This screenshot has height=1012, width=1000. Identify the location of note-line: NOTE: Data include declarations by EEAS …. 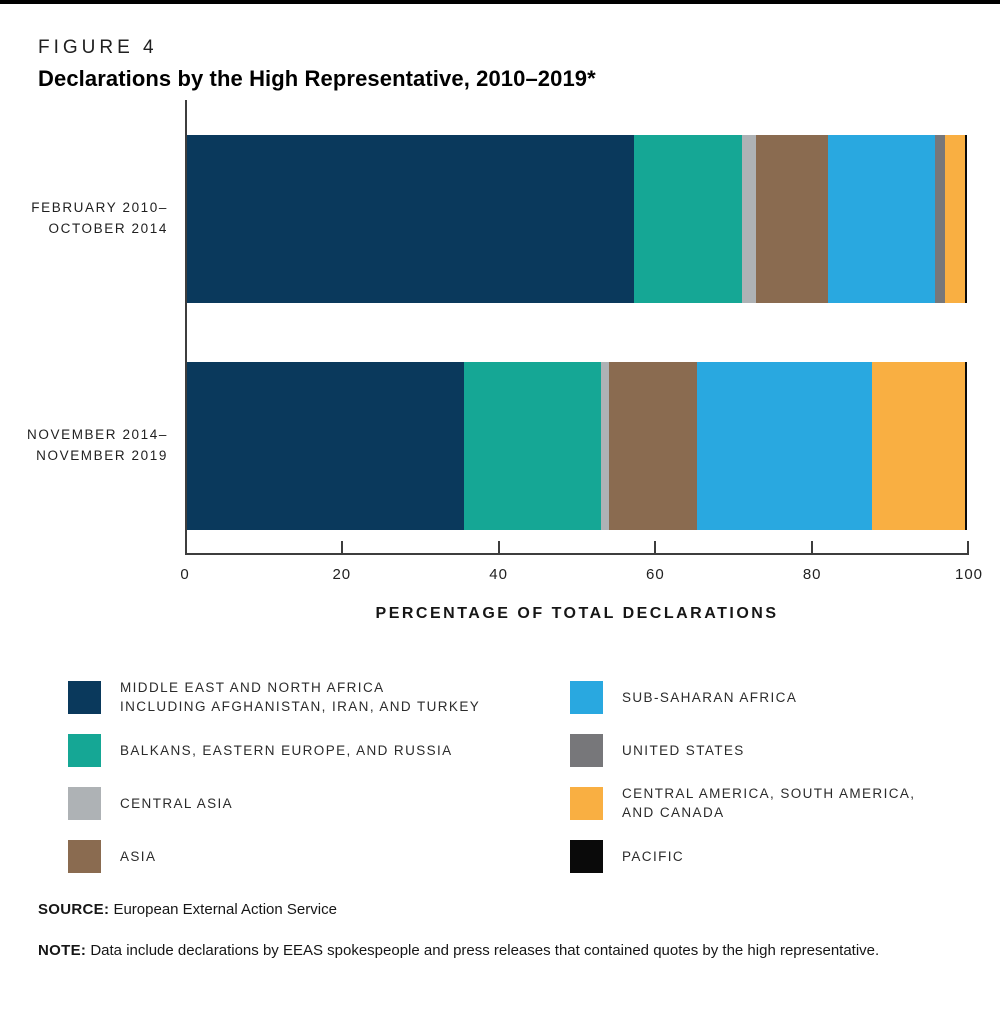
(519, 950).